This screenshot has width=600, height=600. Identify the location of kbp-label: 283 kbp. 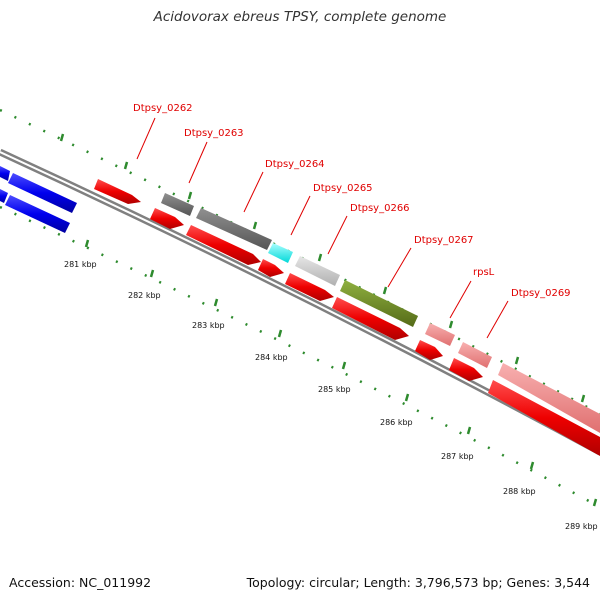
(208, 325).